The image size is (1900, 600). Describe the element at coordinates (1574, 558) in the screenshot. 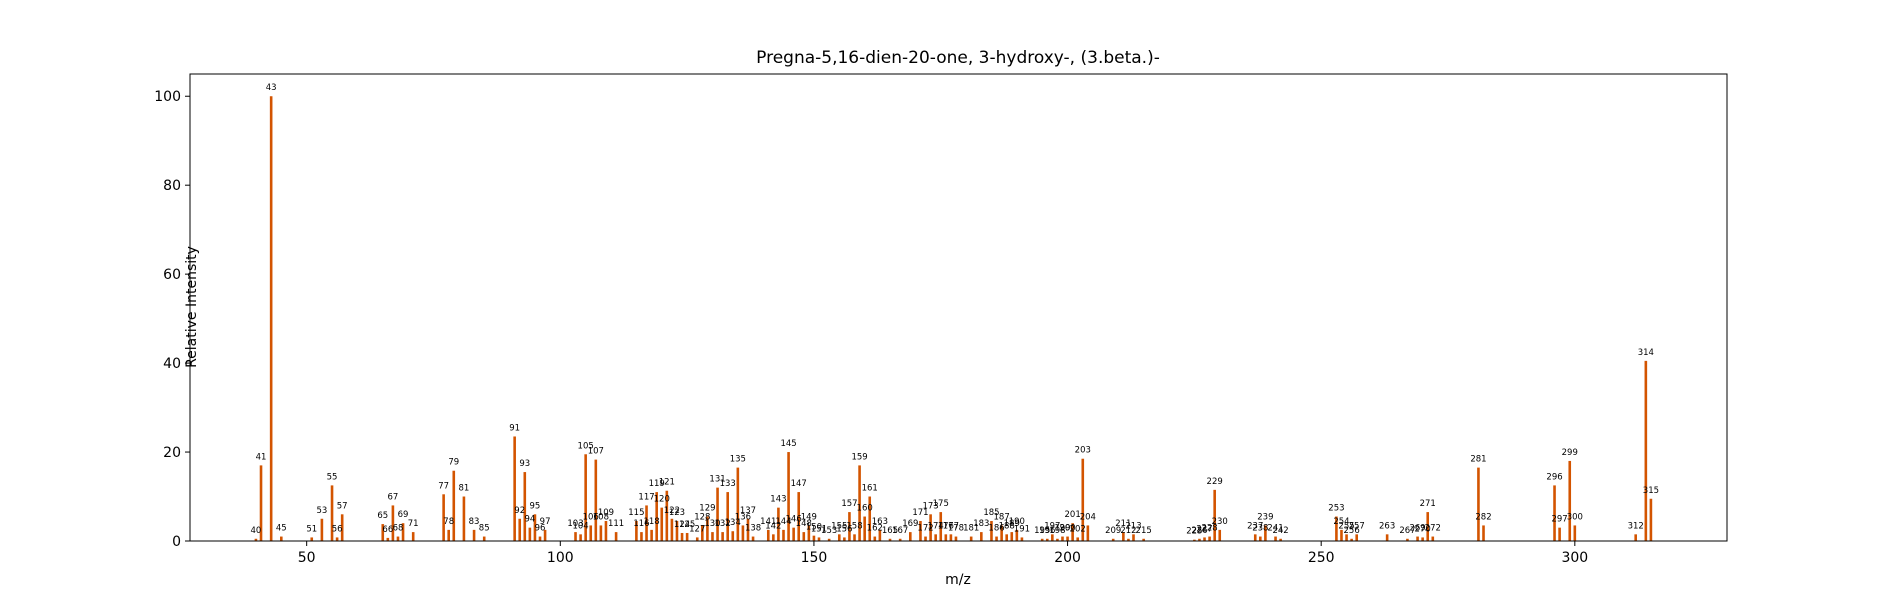

I see `x-tick-label-300: 300` at that location.